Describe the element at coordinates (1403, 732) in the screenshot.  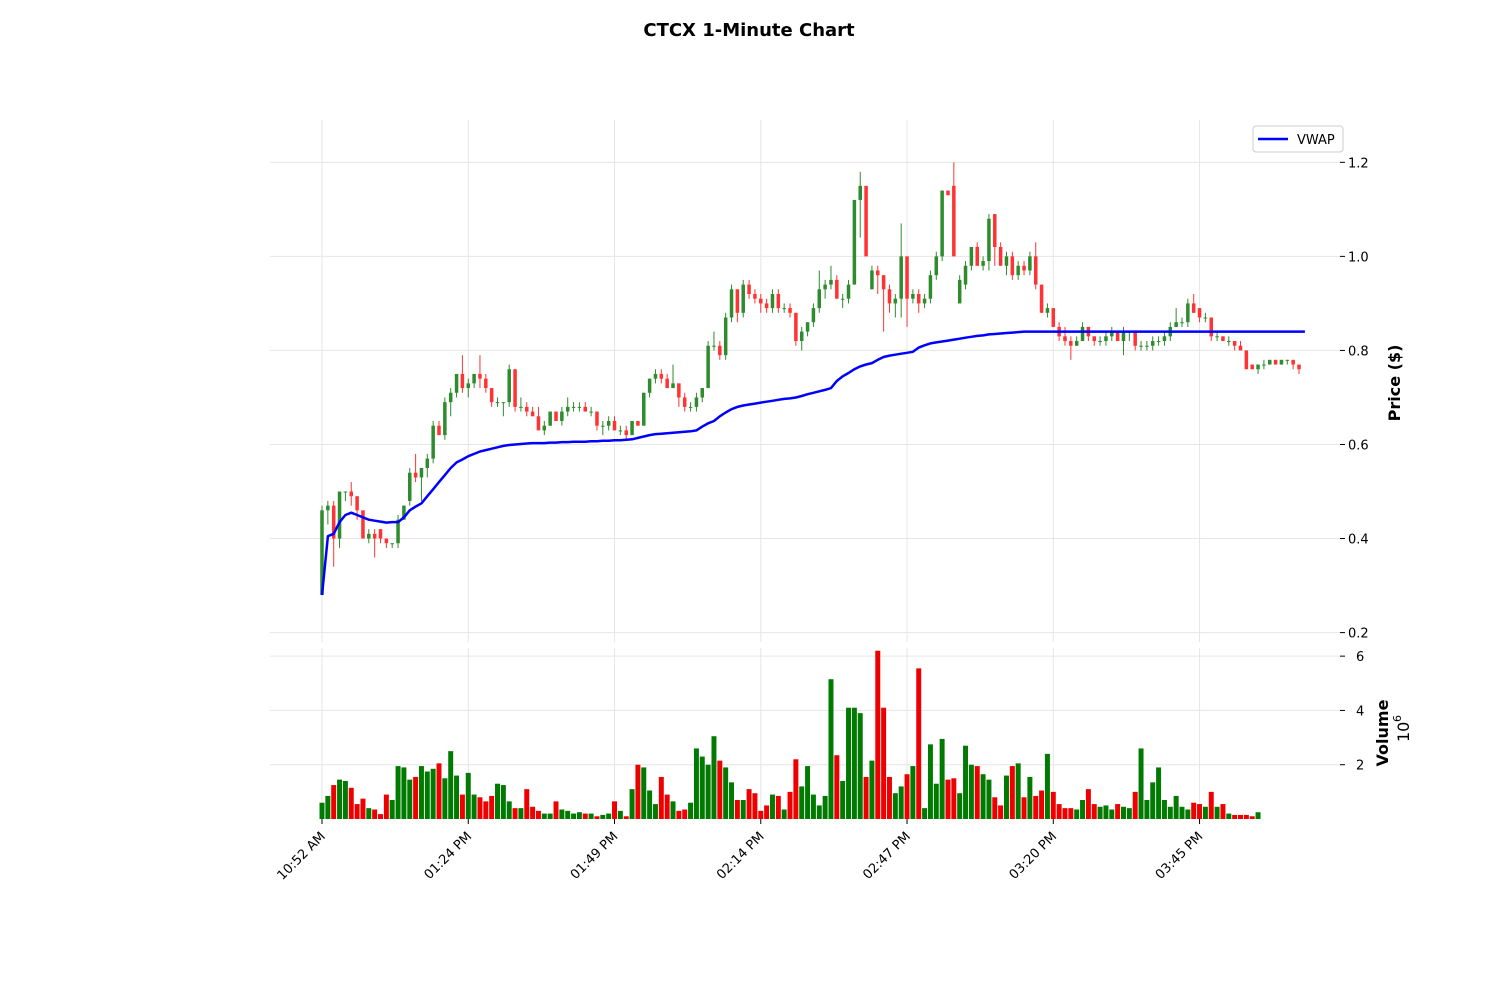
I see `volume-multiplier-base: 10` at that location.